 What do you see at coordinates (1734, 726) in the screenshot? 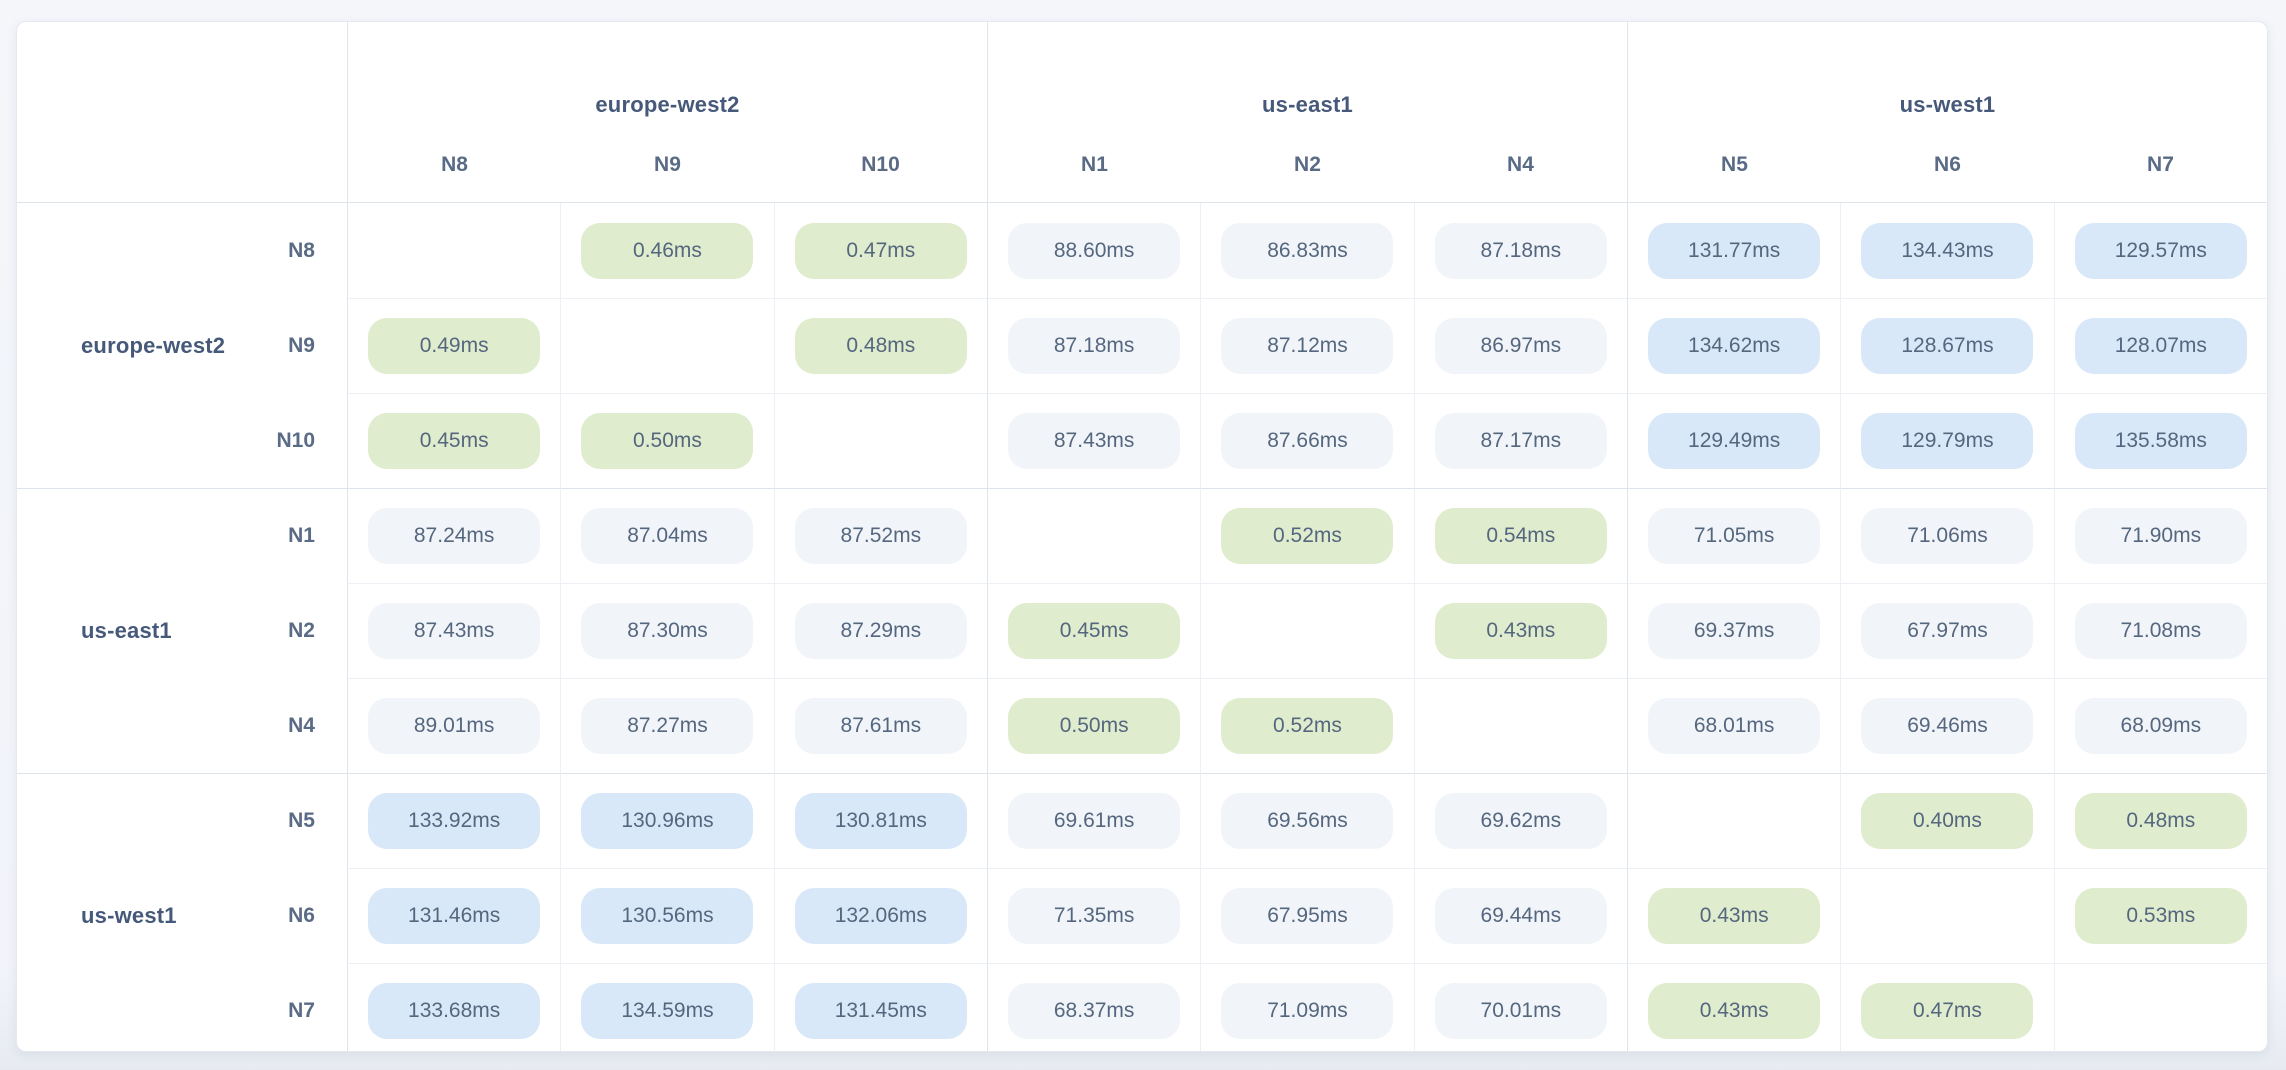
I see `latency-pill: 68.01ms` at bounding box center [1734, 726].